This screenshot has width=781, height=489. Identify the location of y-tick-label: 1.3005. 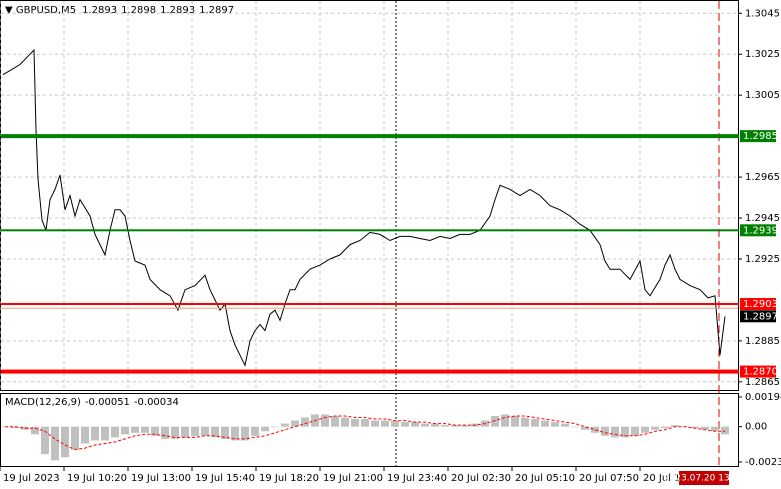
(762, 95).